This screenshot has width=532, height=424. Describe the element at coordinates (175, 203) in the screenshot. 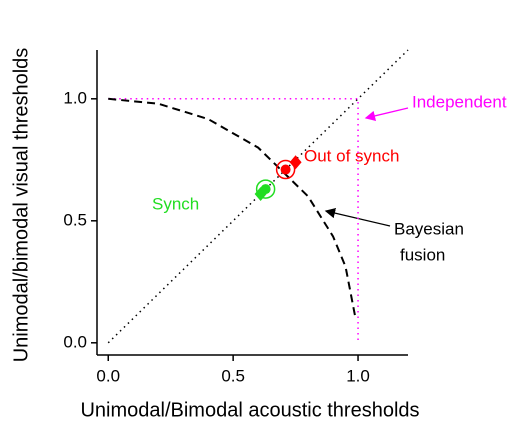

I see `series-label: Synch` at that location.